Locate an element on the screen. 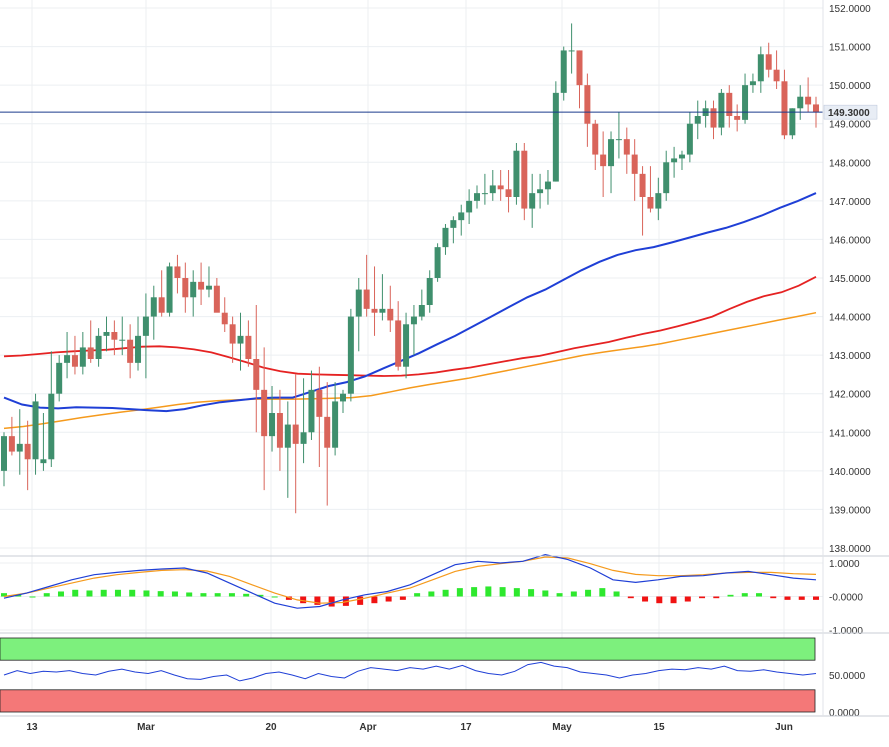  rsi-tick-label: 50.0000 is located at coordinates (847, 676).